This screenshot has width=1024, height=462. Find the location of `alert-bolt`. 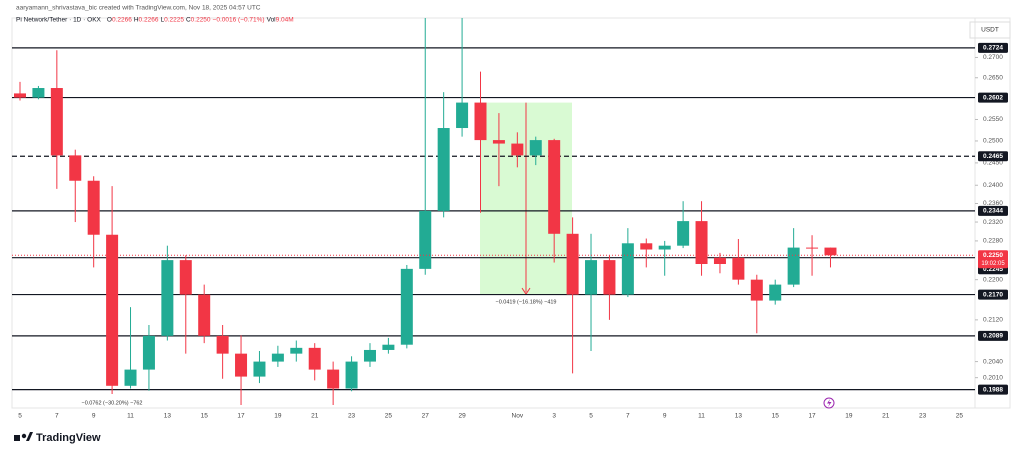

alert-bolt is located at coordinates (829, 403).